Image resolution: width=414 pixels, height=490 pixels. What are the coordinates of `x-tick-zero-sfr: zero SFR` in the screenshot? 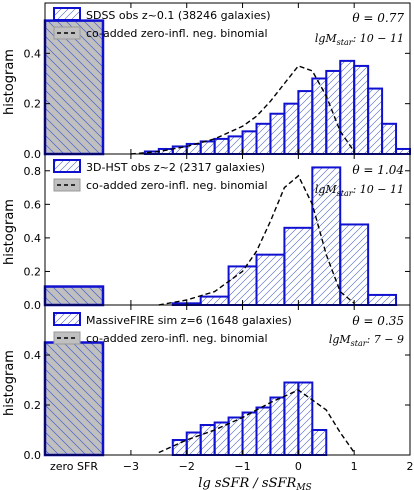 It's located at (74, 466).